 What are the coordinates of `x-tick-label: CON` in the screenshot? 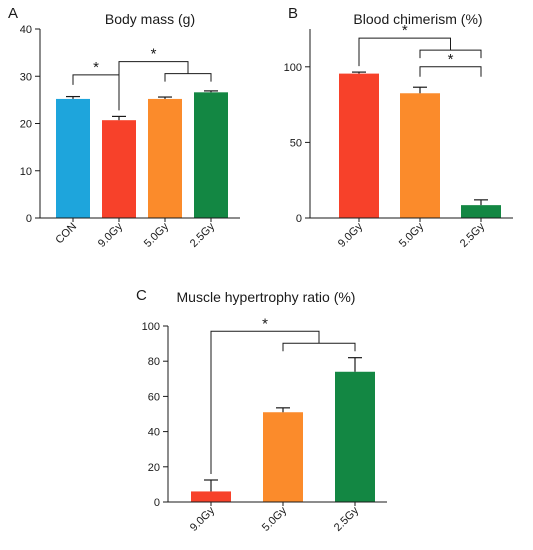 It's located at (66, 234).